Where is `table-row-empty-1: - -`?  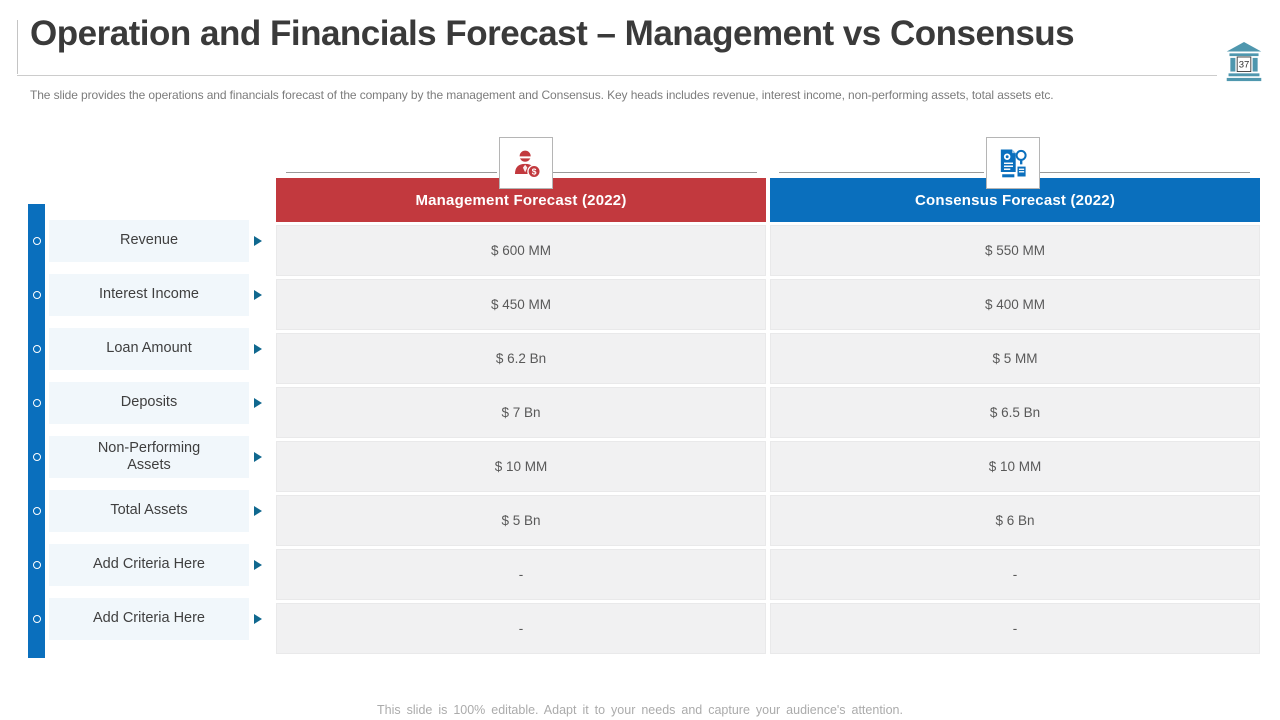 table-row-empty-1: - - is located at coordinates (768, 574).